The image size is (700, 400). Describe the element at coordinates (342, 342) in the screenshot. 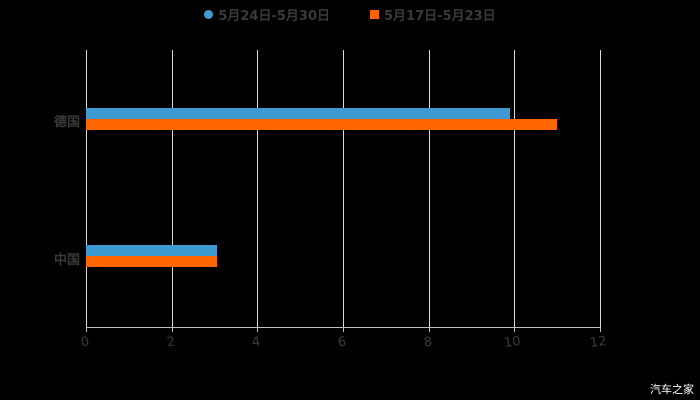

I see `tick-label: 6` at that location.